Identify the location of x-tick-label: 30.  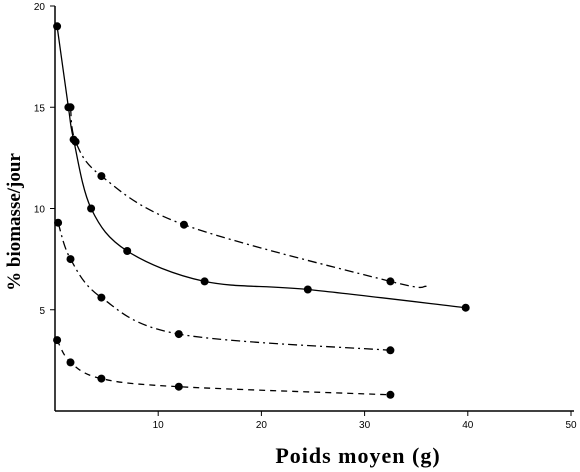
(365, 425).